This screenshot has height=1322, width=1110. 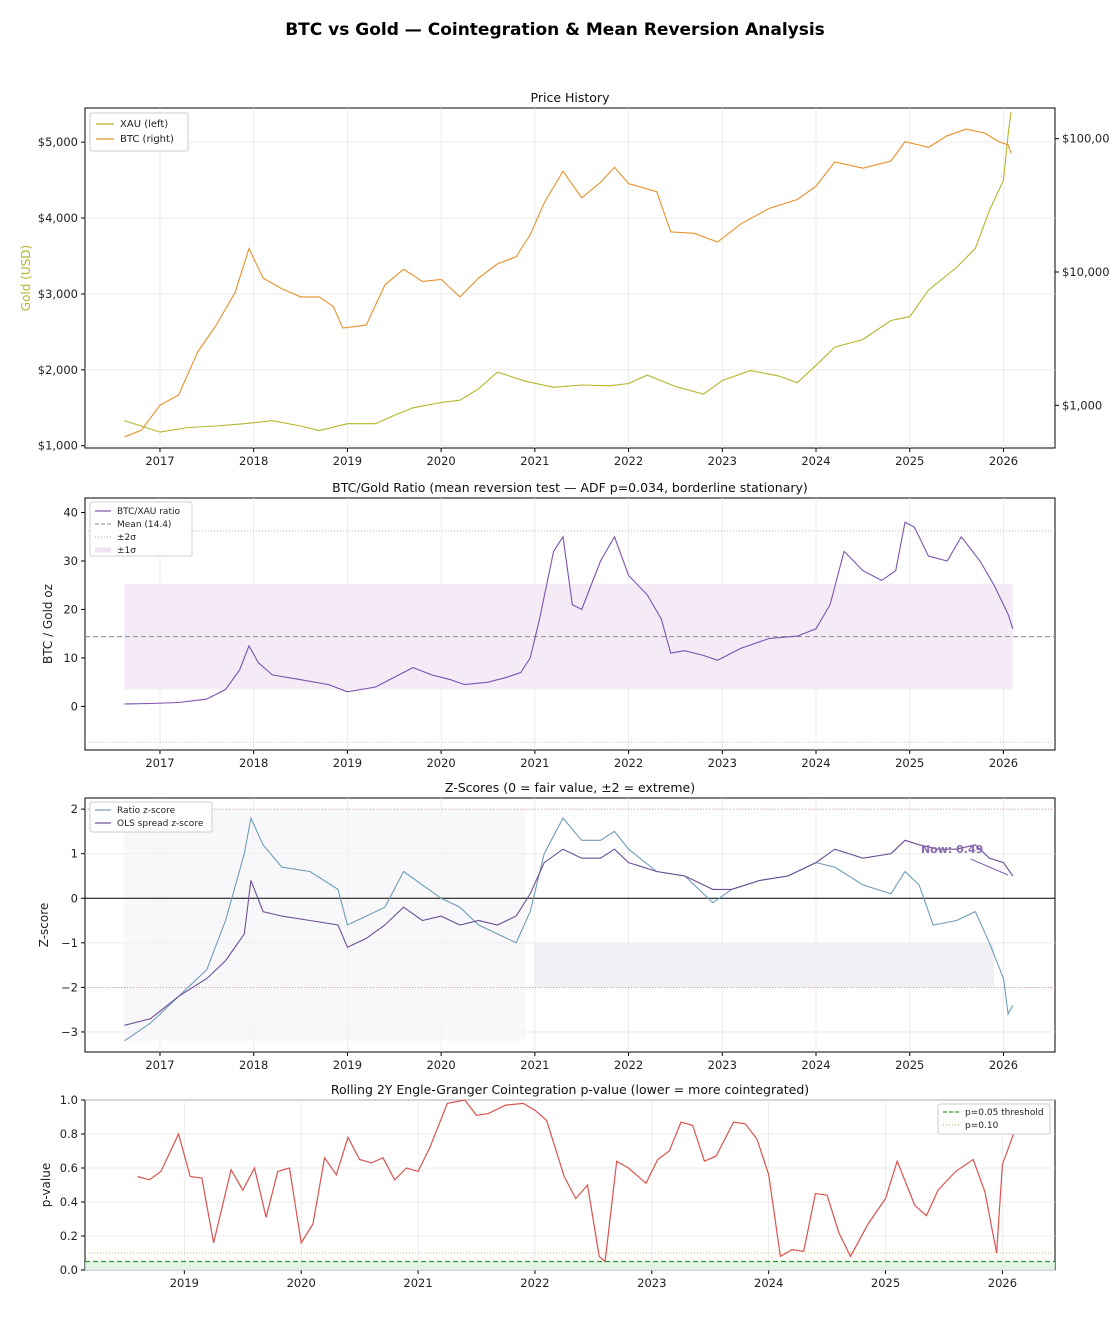 I want to click on y-tick-label: −3, so click(x=69, y=1032).